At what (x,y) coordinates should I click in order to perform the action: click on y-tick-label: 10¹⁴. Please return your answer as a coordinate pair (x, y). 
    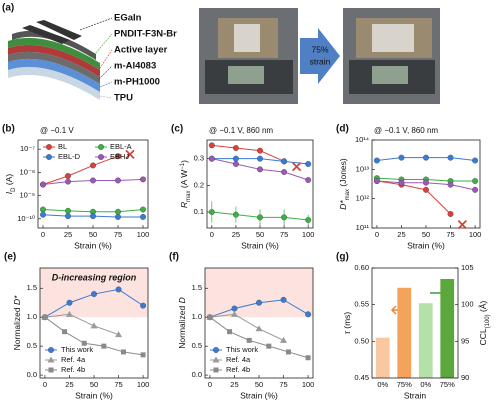
    Looking at the image, I should click on (362, 139).